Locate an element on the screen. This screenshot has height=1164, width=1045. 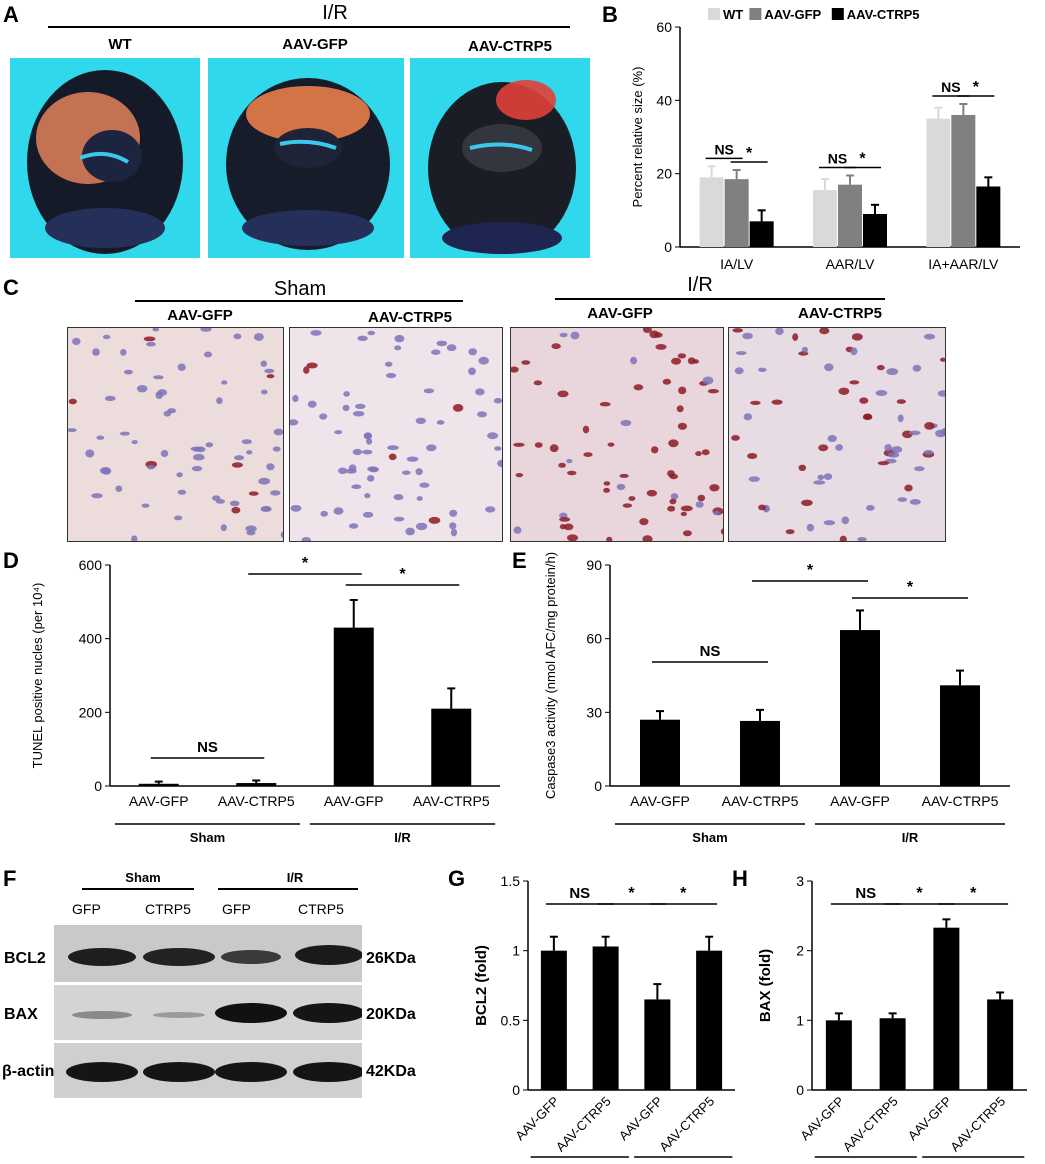
legend-label: AAV-CTRP5 is located at coordinates (883, 14).